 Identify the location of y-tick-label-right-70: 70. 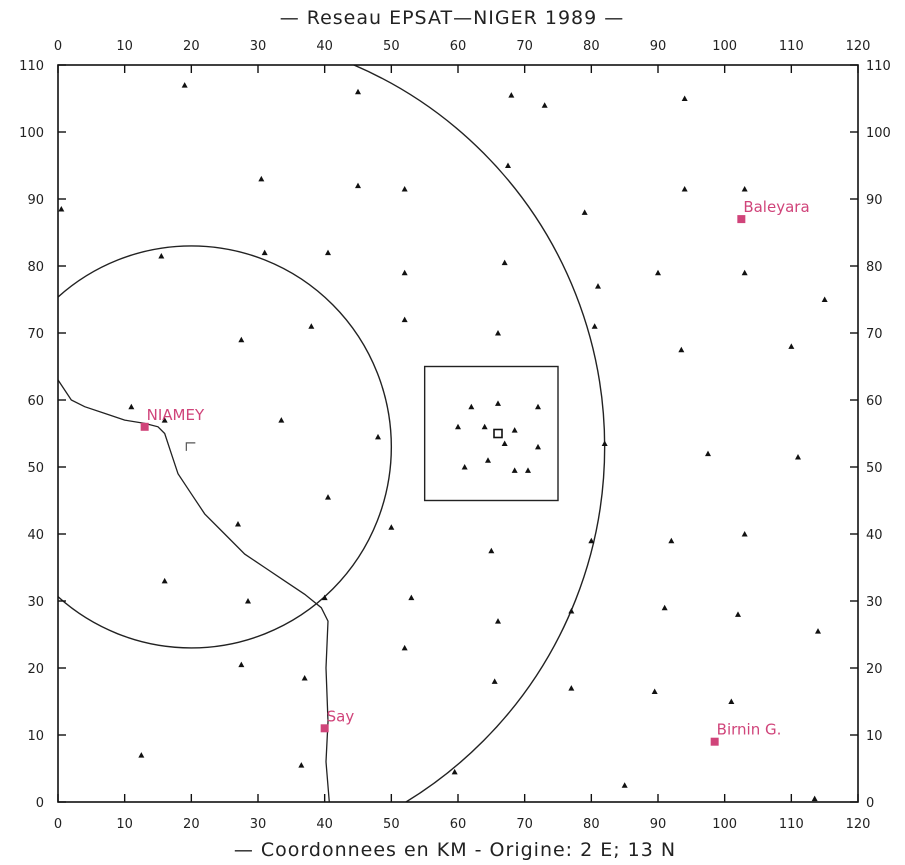
(874, 334).